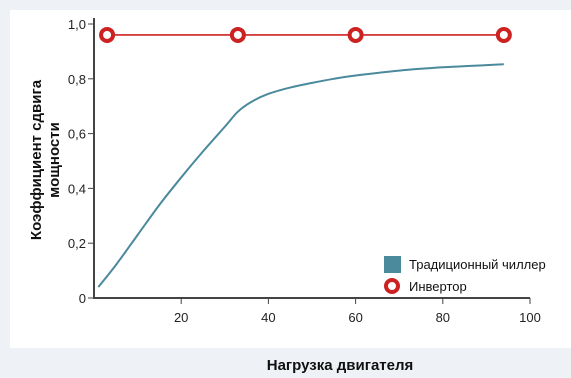 This screenshot has width=571, height=378. Describe the element at coordinates (268, 317) in the screenshot. I see `x-tick-label: 40` at that location.